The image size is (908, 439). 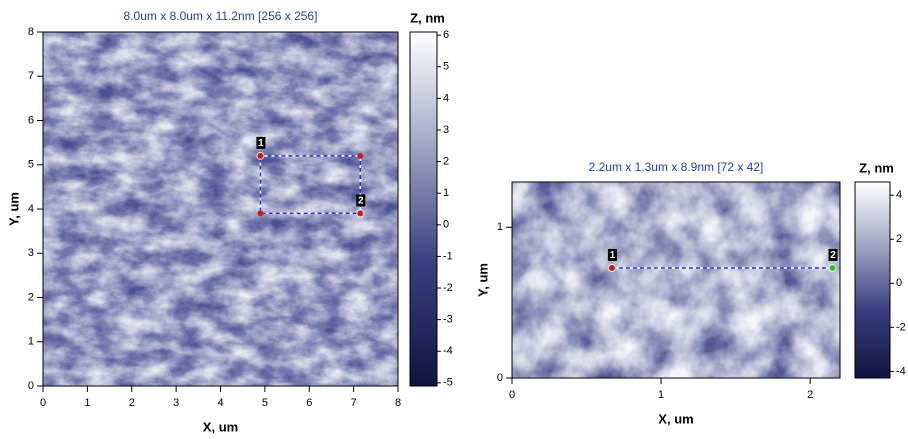 I want to click on x-tick-label: 5, so click(x=265, y=403).